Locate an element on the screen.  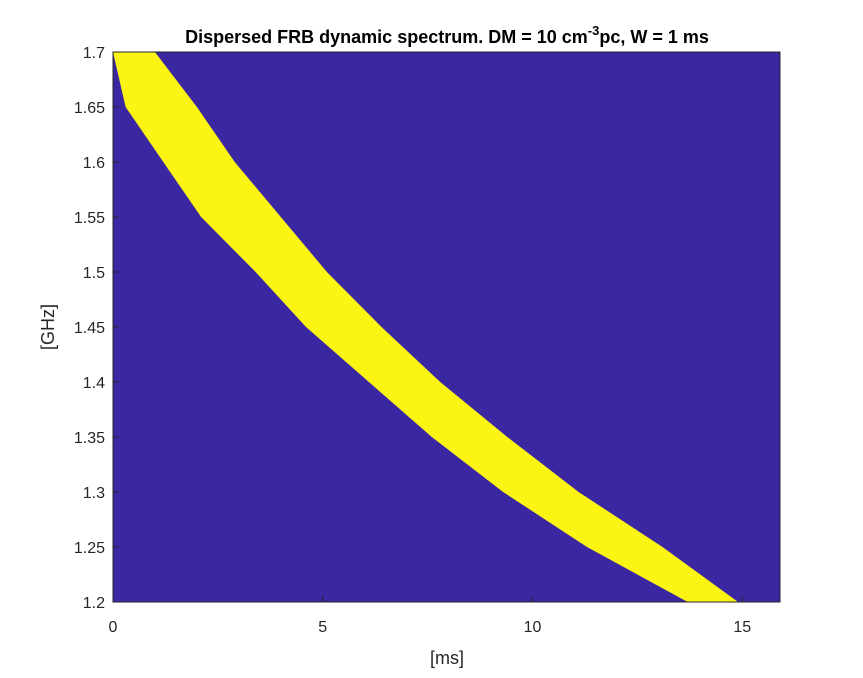
x-tick-label: 15 is located at coordinates (742, 627).